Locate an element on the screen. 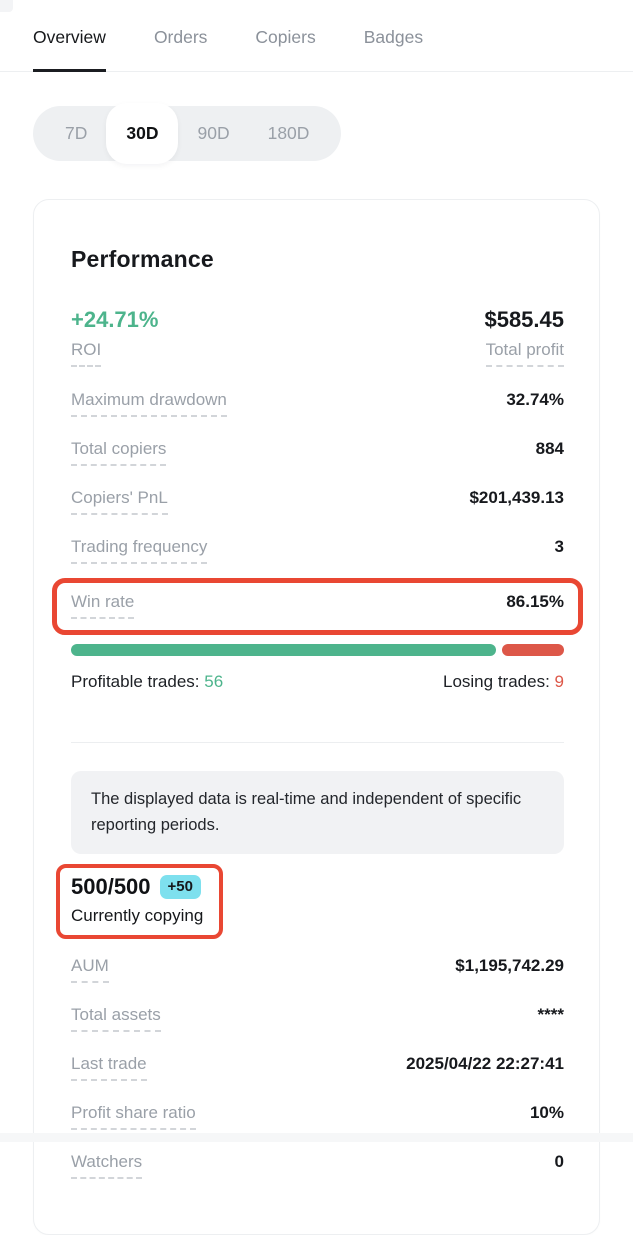  card-title: Performance is located at coordinates (142, 259).